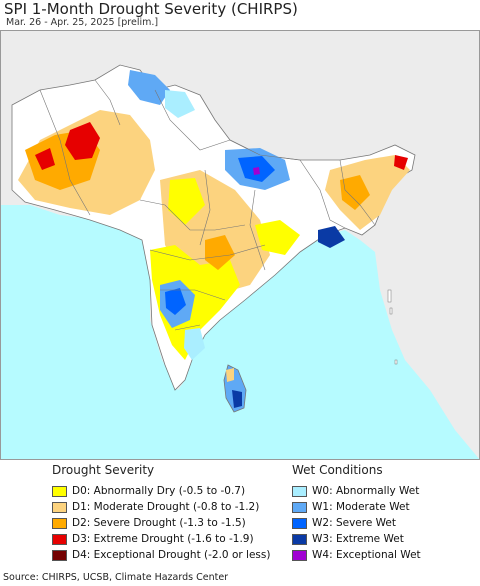 The width and height of the screenshot is (480, 586). I want to click on legend-item-w1: W1: Moderate Wet, so click(356, 507).